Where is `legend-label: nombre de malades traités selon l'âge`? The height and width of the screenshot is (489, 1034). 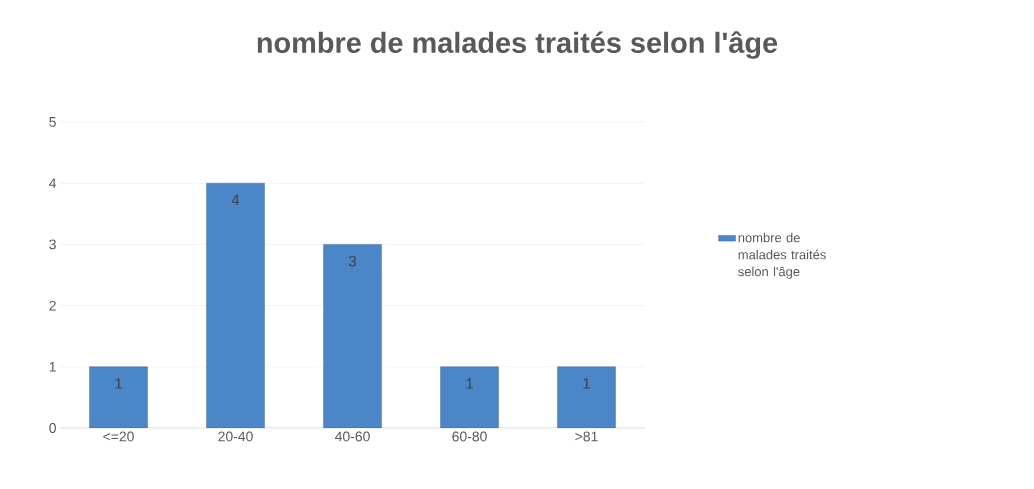
legend-label: nombre de malades traités selon l'âge is located at coordinates (782, 255).